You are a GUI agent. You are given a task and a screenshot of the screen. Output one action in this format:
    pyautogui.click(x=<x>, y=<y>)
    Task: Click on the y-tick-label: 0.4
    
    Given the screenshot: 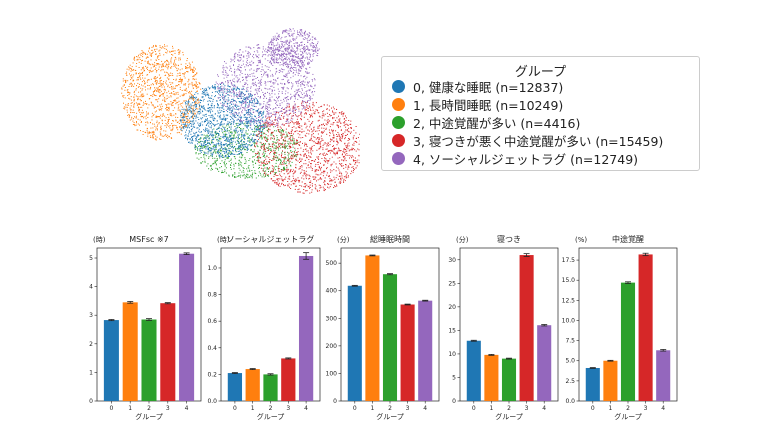 What is the action you would take?
    pyautogui.click(x=212, y=348)
    